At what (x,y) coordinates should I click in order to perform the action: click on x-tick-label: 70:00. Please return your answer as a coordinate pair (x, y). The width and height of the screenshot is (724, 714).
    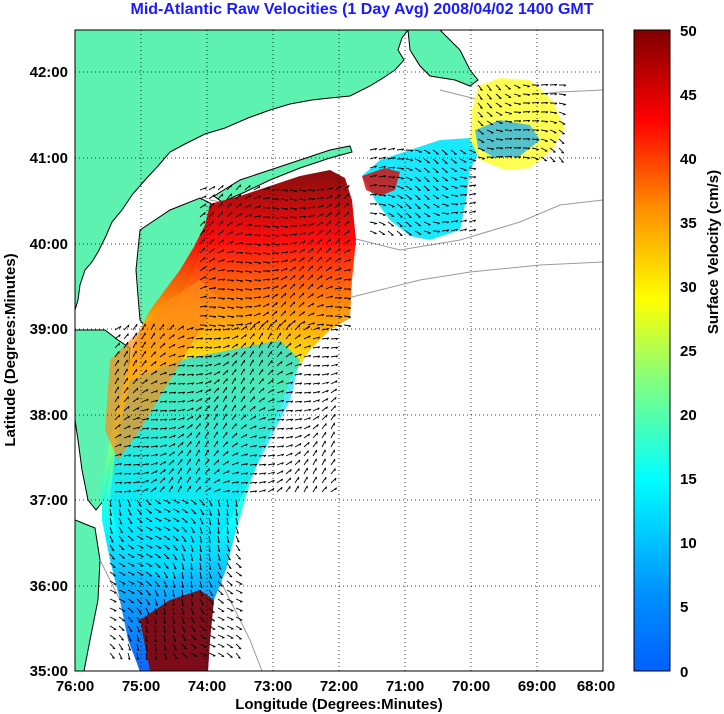
    Looking at the image, I should click on (471, 686).